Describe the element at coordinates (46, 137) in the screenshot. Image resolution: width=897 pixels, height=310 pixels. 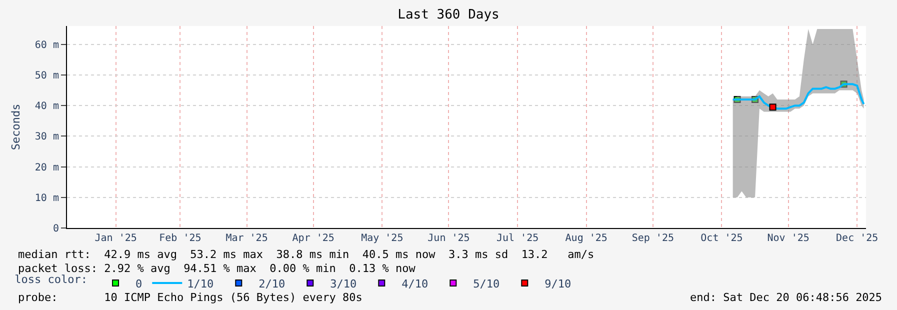
I see `y-tick-label: 30 m` at that location.